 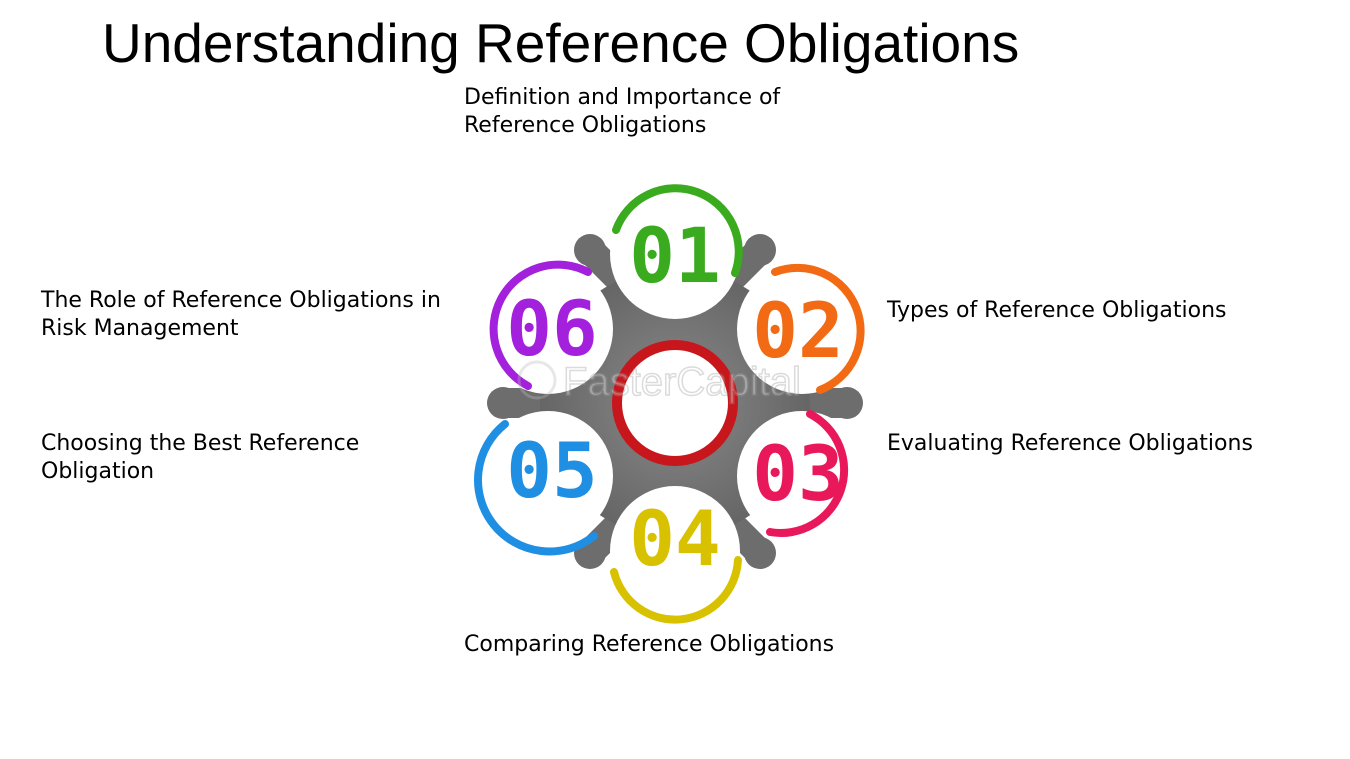 I want to click on petal-06-arc, so click(x=540, y=325).